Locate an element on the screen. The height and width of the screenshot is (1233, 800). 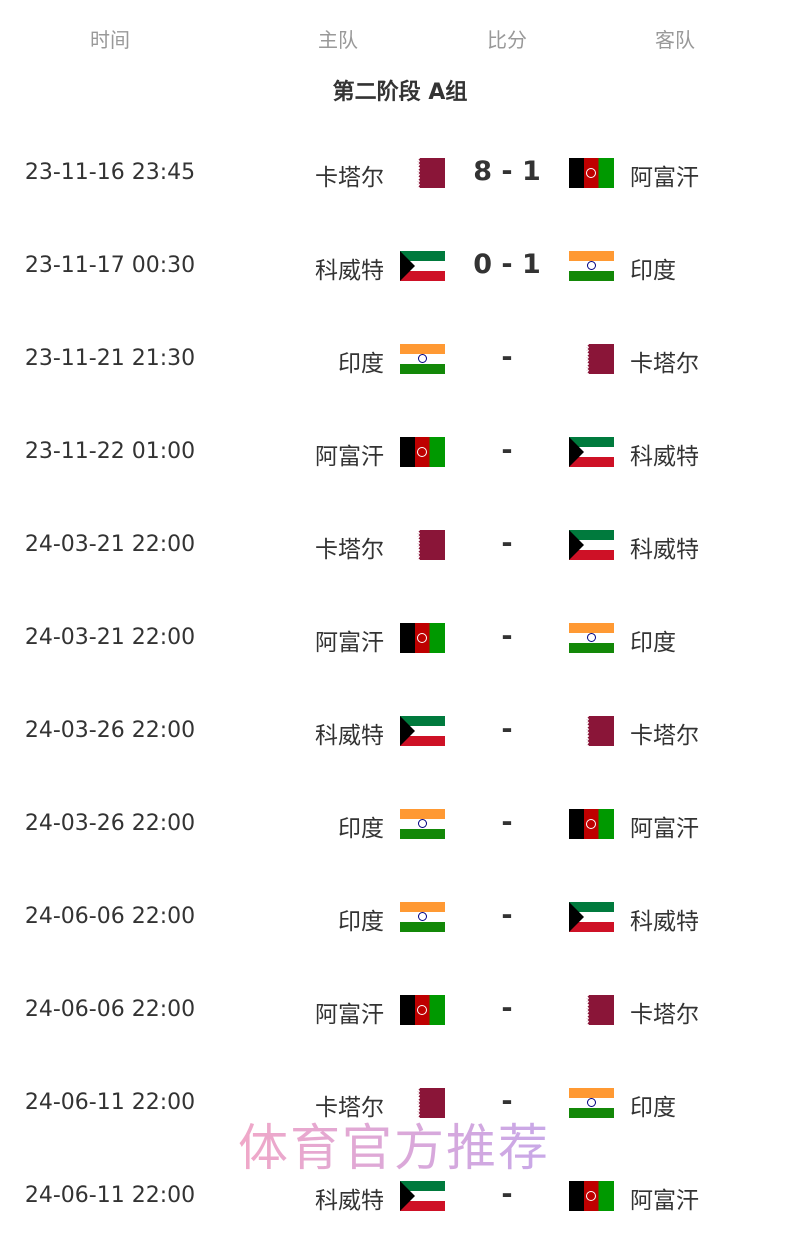
match-row: 23-11-17 00:30 科威特 0 - 1 印度 is located at coordinates (400, 265).